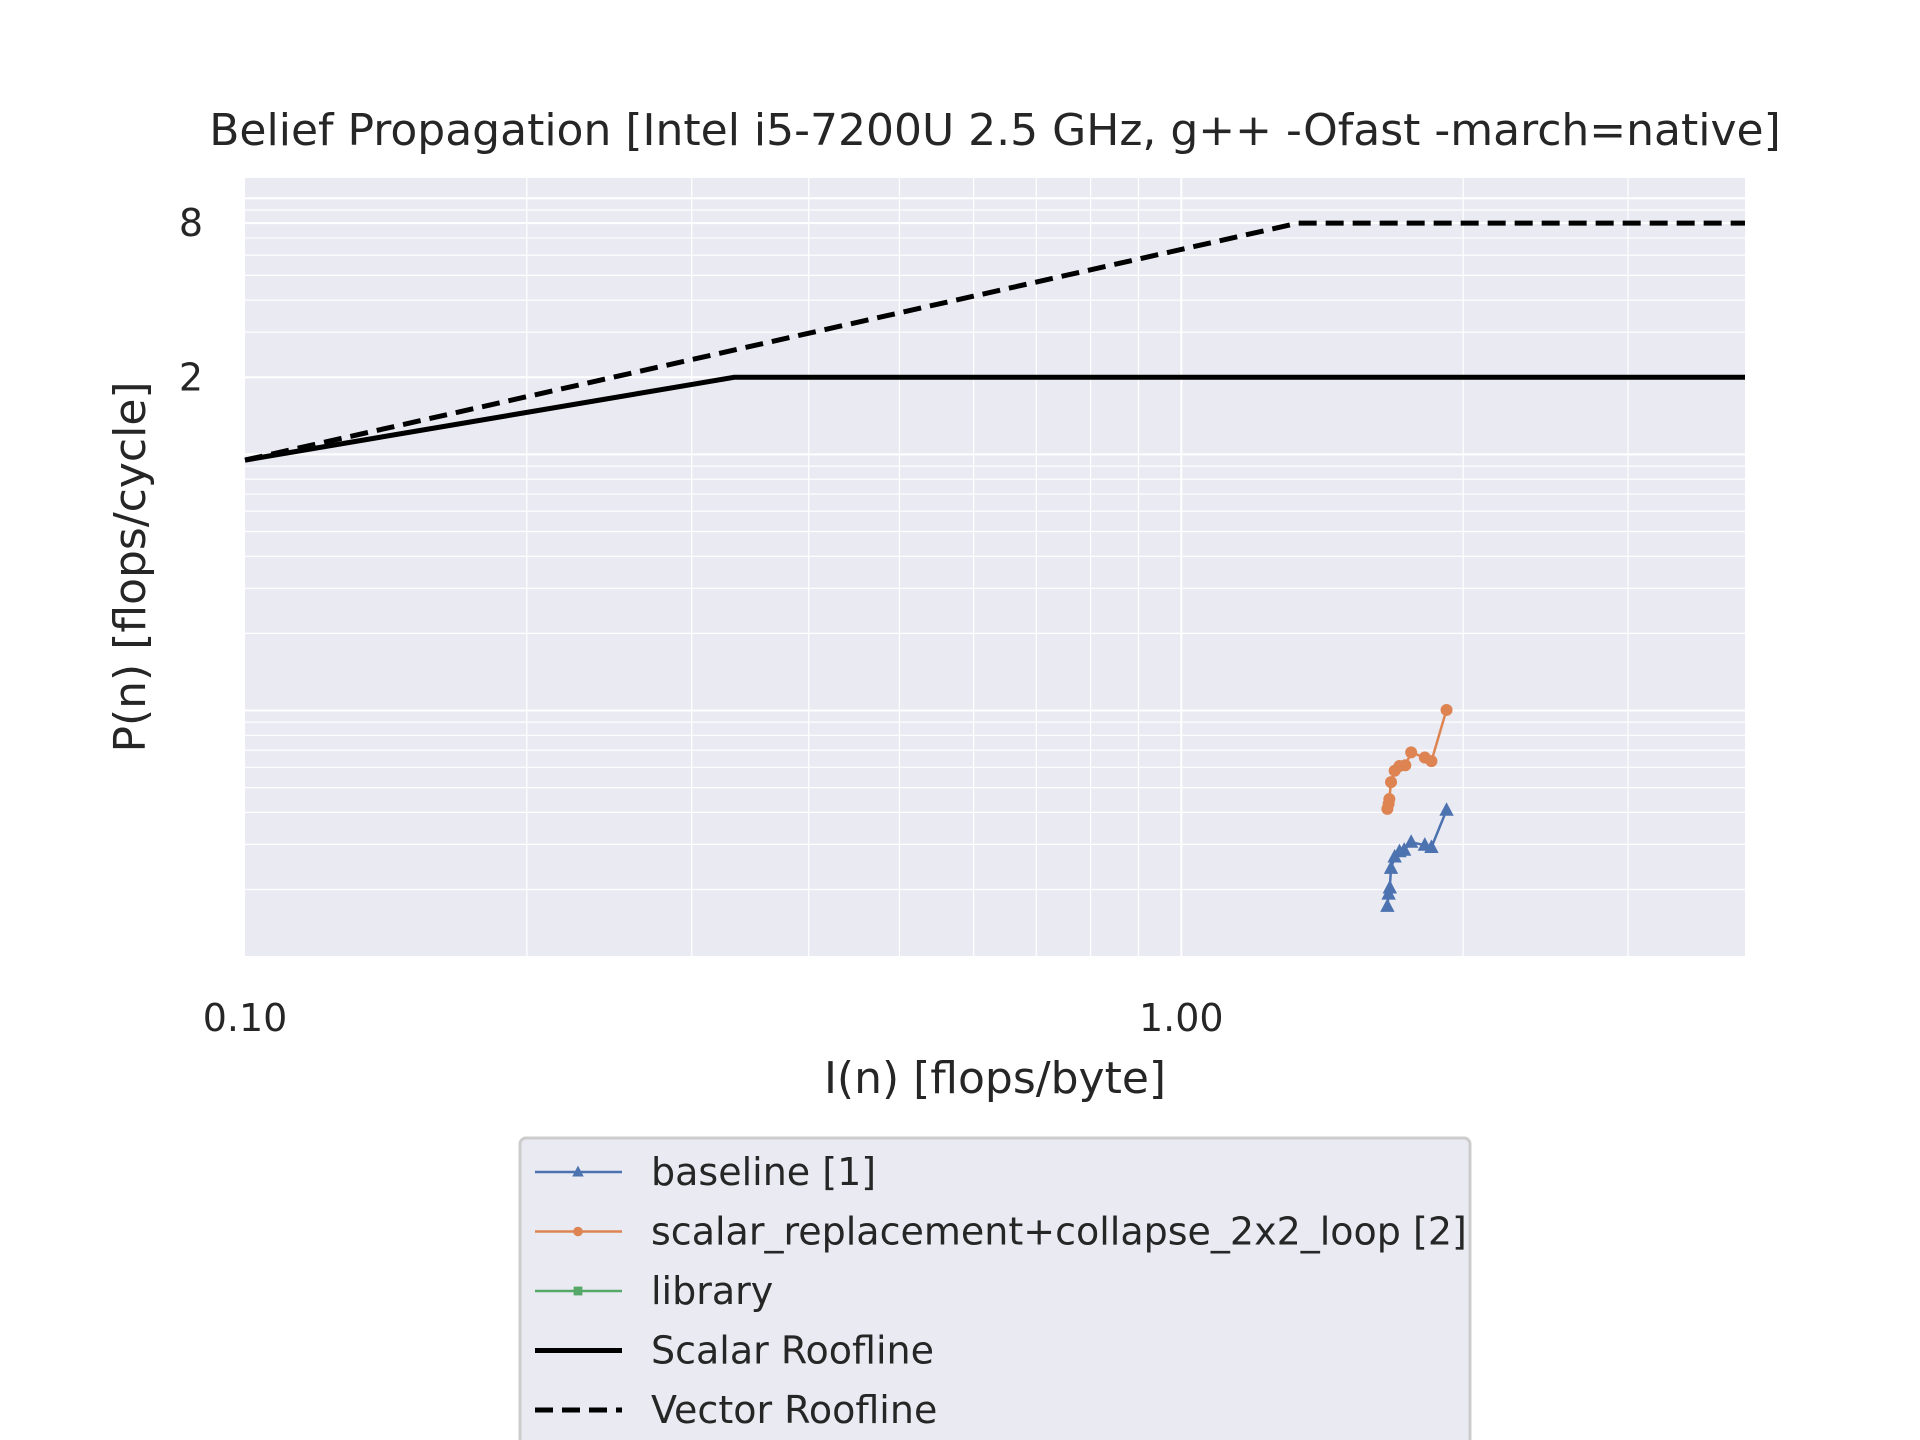  What do you see at coordinates (995, 1078) in the screenshot?
I see `x-axis-label: I(n) [flops/byte]` at bounding box center [995, 1078].